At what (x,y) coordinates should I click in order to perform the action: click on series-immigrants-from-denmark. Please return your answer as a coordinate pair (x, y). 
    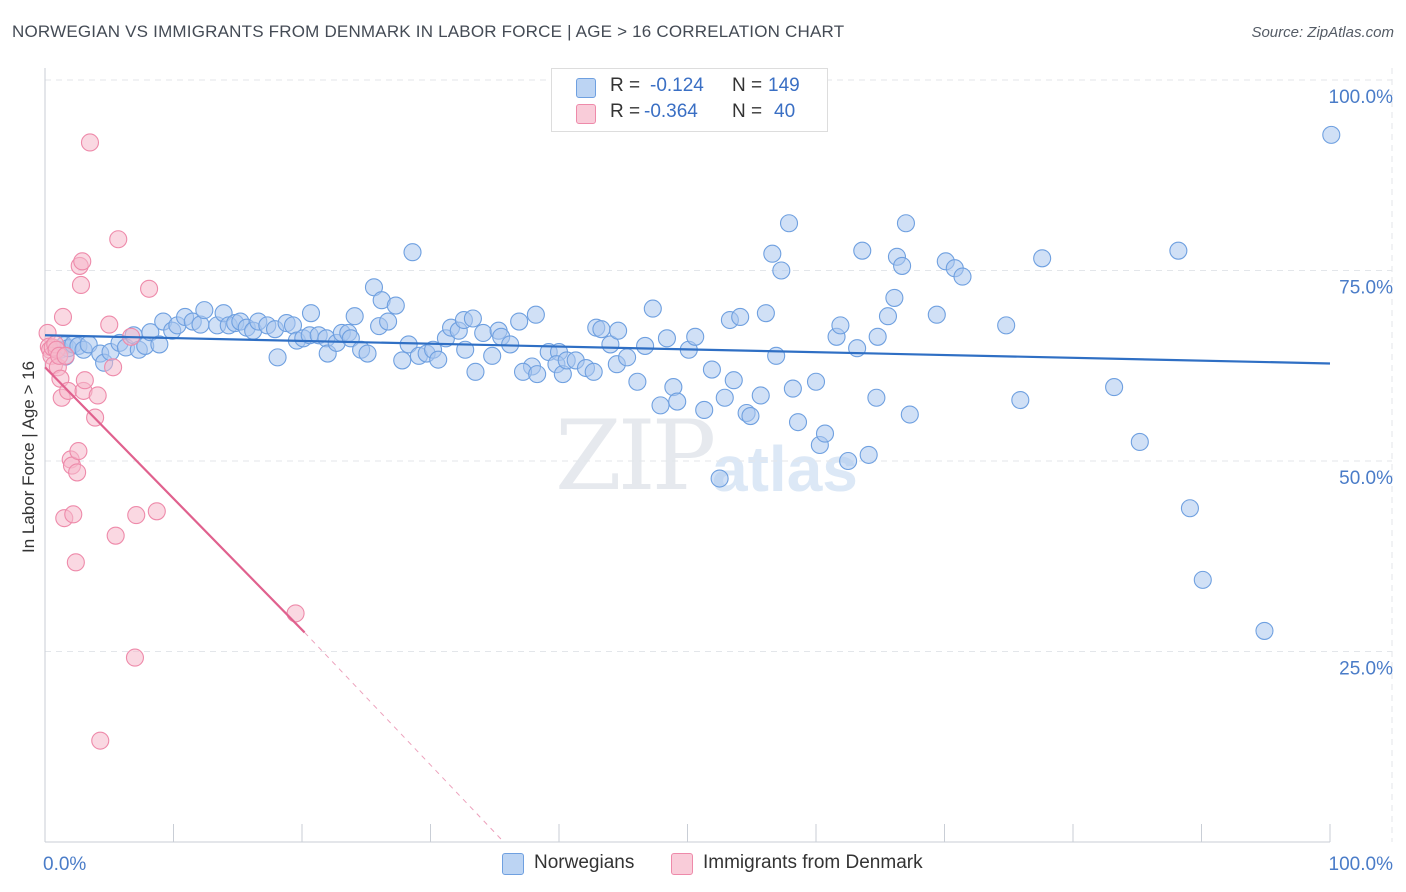
    Looking at the image, I should click on (171, 441).